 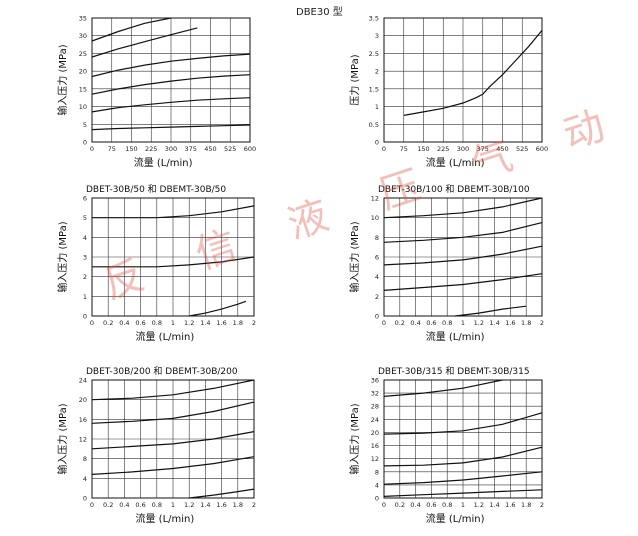 What do you see at coordinates (85, 218) in the screenshot?
I see `y-tick-label: 5` at bounding box center [85, 218].